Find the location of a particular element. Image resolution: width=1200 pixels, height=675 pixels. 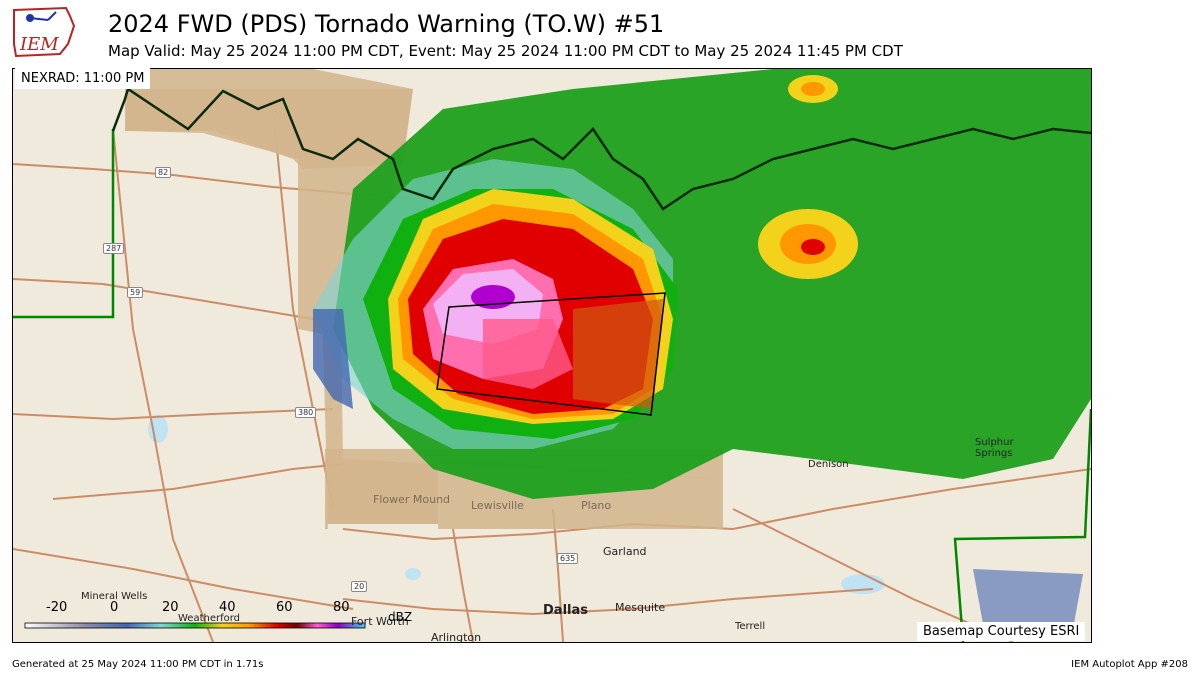

colorbar-unit: dBZ is located at coordinates (400, 617).